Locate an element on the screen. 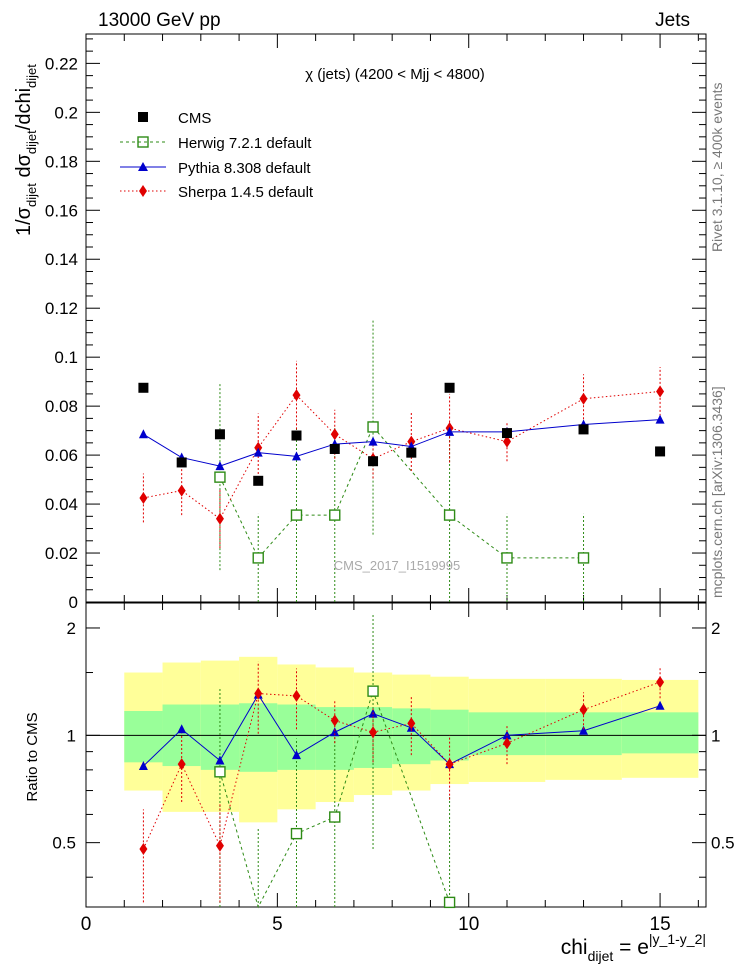 Image resolution: width=746 pixels, height=972 pixels. y-tick-label: 0 is located at coordinates (73, 602).